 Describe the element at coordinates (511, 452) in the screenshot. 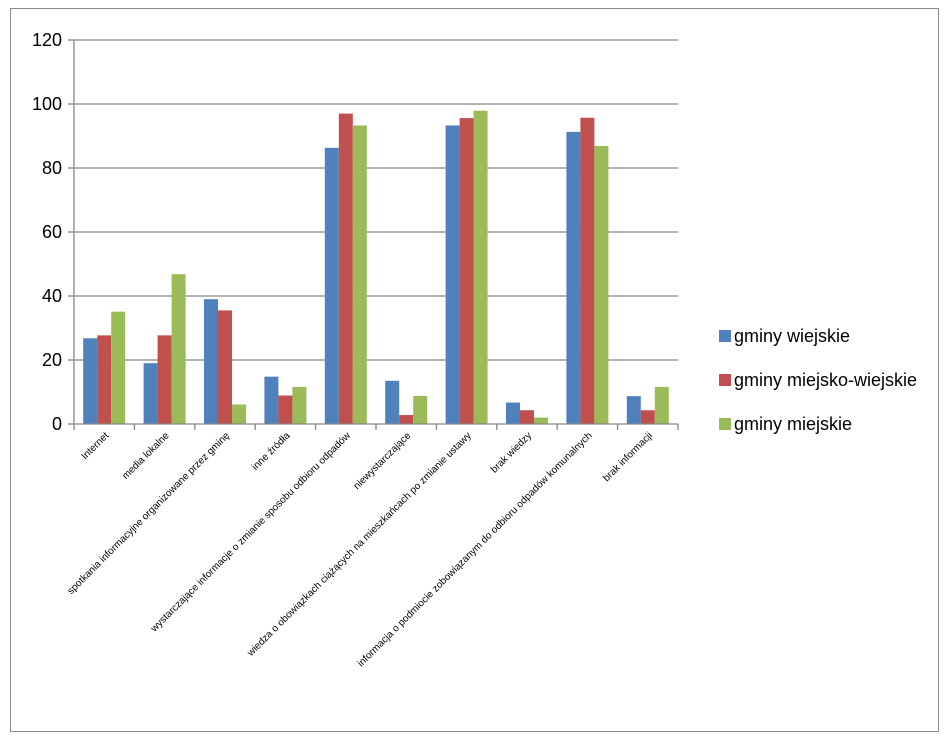

I see `x-tick-label: brak wiedzy` at that location.